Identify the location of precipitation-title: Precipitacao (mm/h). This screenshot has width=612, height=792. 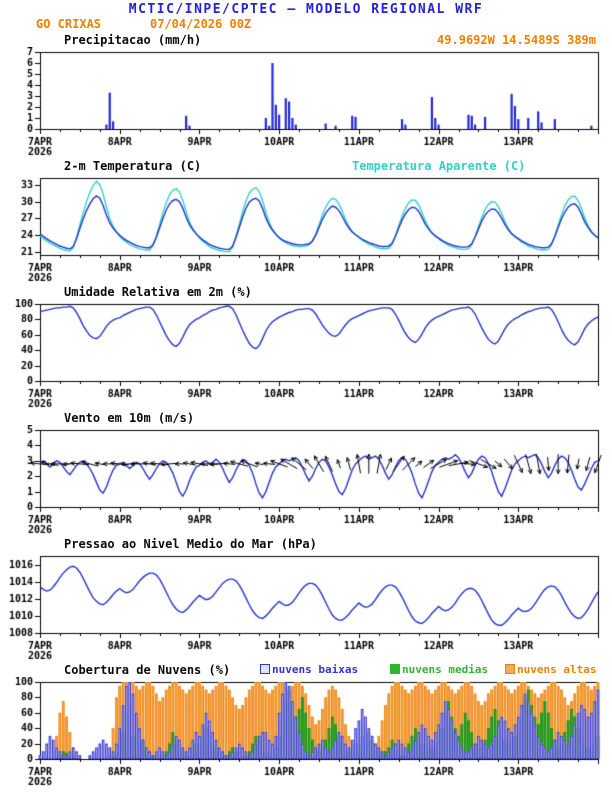
(133, 40).